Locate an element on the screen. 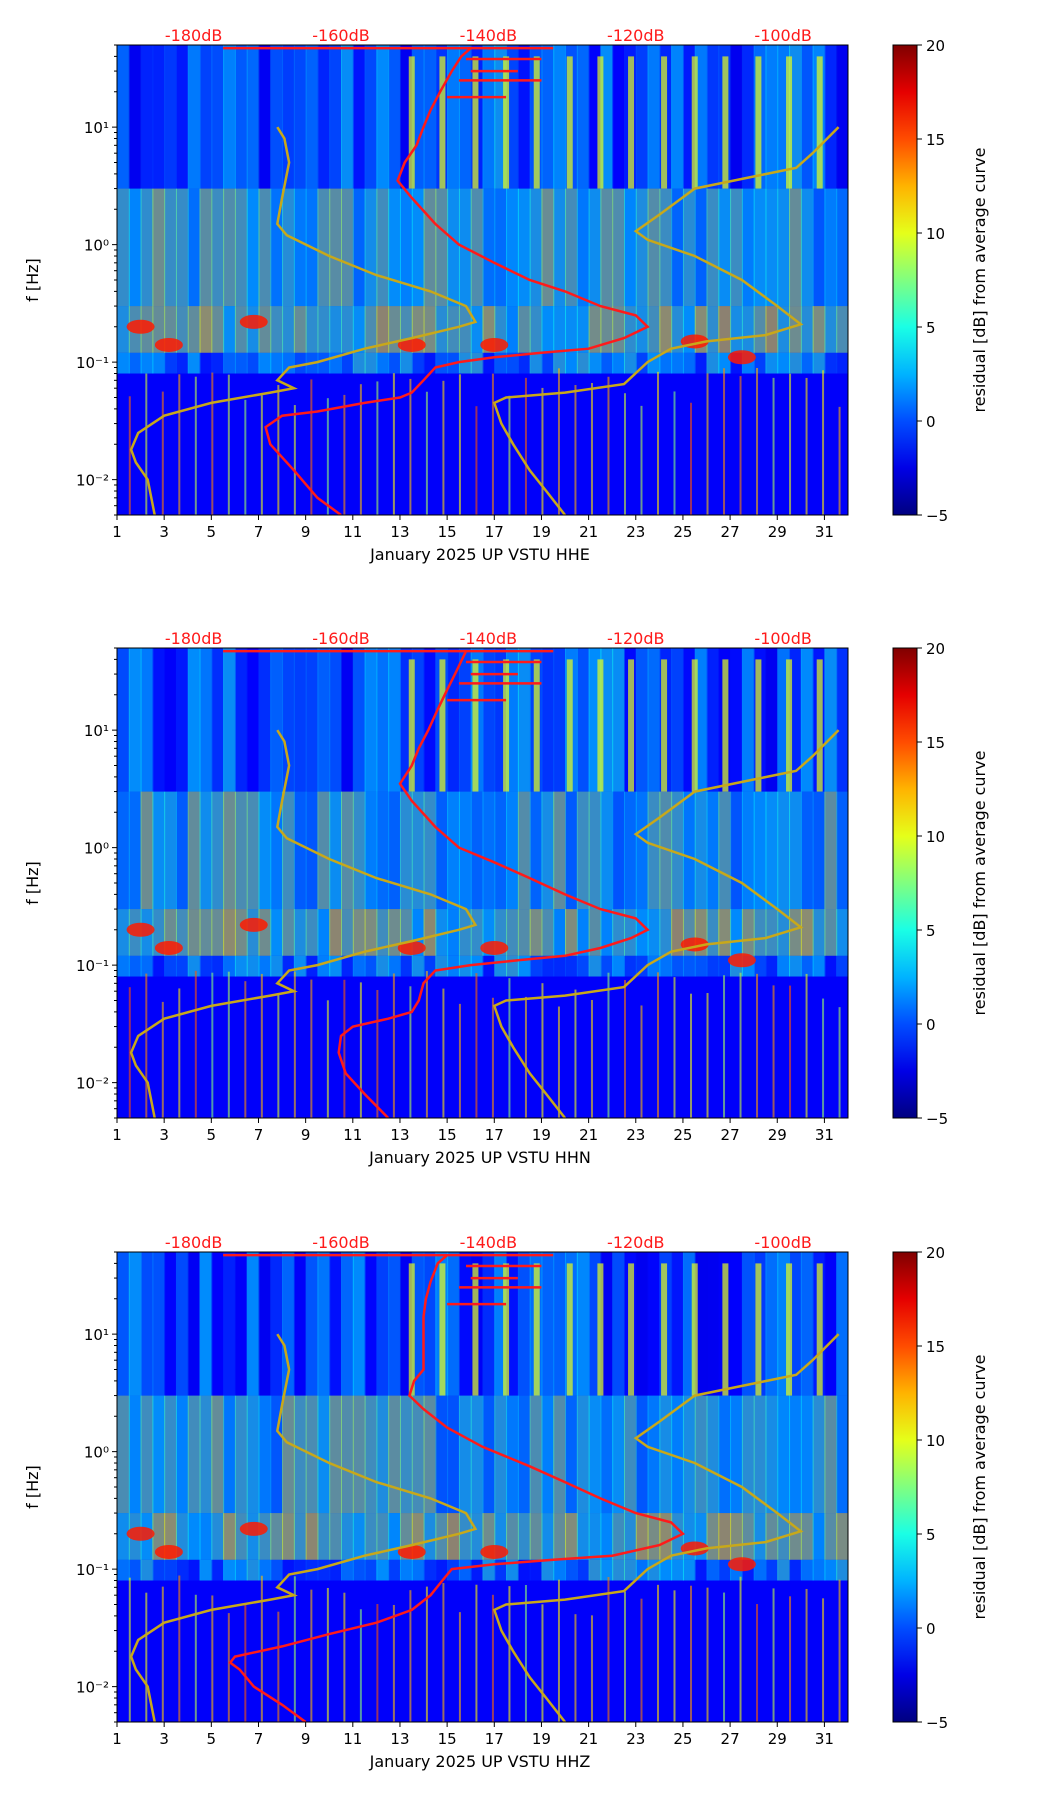 The image size is (1052, 1806). x-tick-label: 9 is located at coordinates (306, 532).